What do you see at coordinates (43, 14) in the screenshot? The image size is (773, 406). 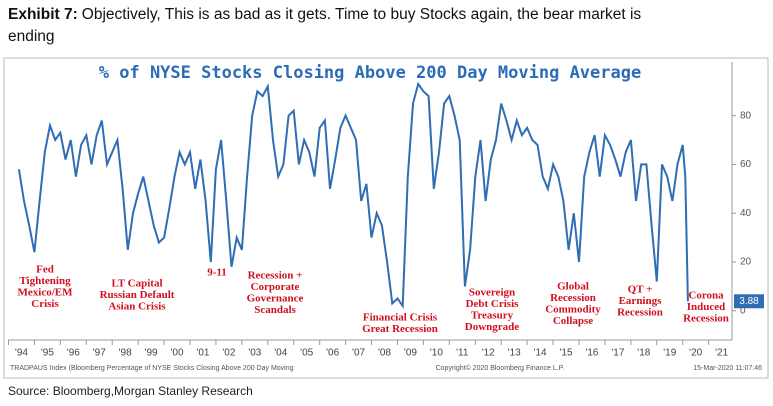 I see `exhibit: Exhibit 7:` at bounding box center [43, 14].